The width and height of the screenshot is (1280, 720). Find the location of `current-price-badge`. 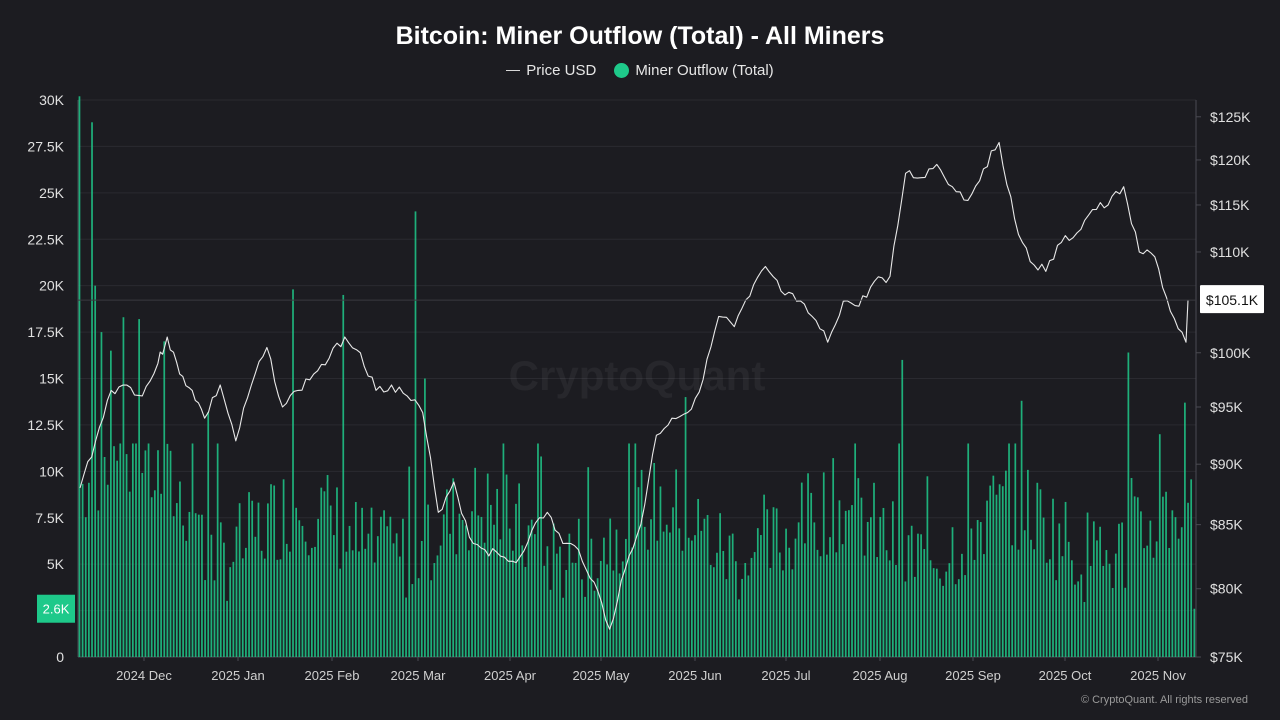

current-price-badge is located at coordinates (1232, 299).